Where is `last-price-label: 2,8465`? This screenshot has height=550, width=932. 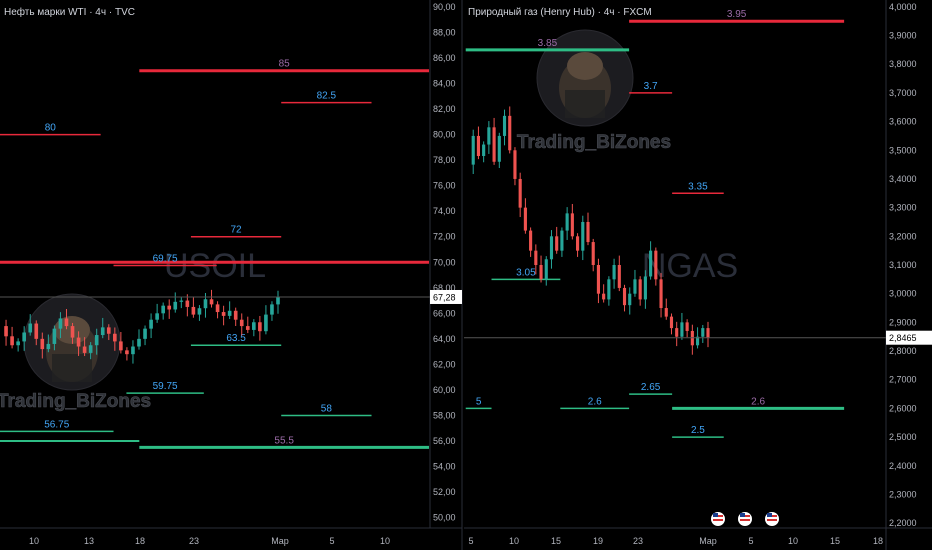 last-price-label: 2,8465 is located at coordinates (903, 338).